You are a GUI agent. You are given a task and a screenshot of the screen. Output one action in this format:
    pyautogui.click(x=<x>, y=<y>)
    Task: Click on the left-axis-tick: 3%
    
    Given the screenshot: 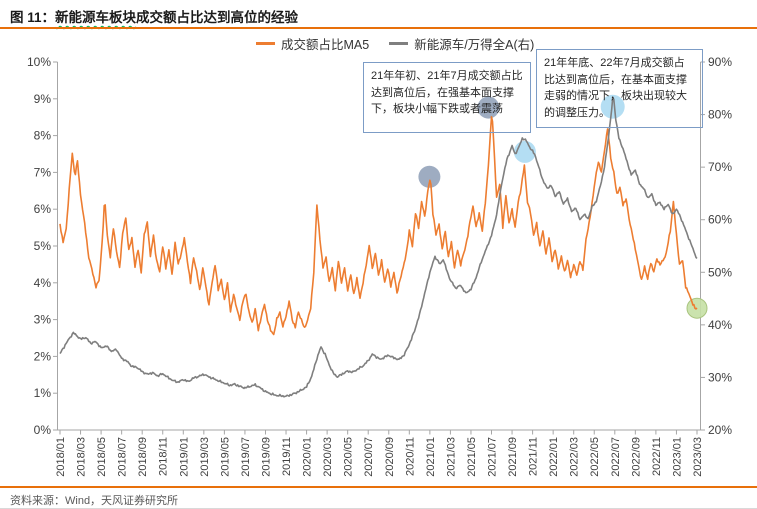 What is the action you would take?
    pyautogui.click(x=43, y=320)
    